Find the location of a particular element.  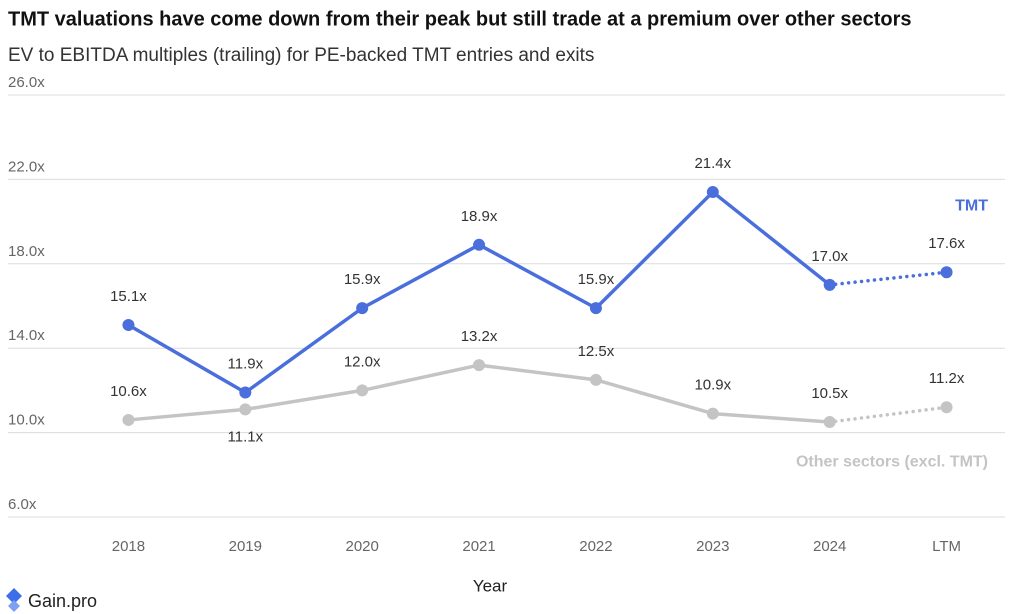

value-label: 10.5x is located at coordinates (829, 393).